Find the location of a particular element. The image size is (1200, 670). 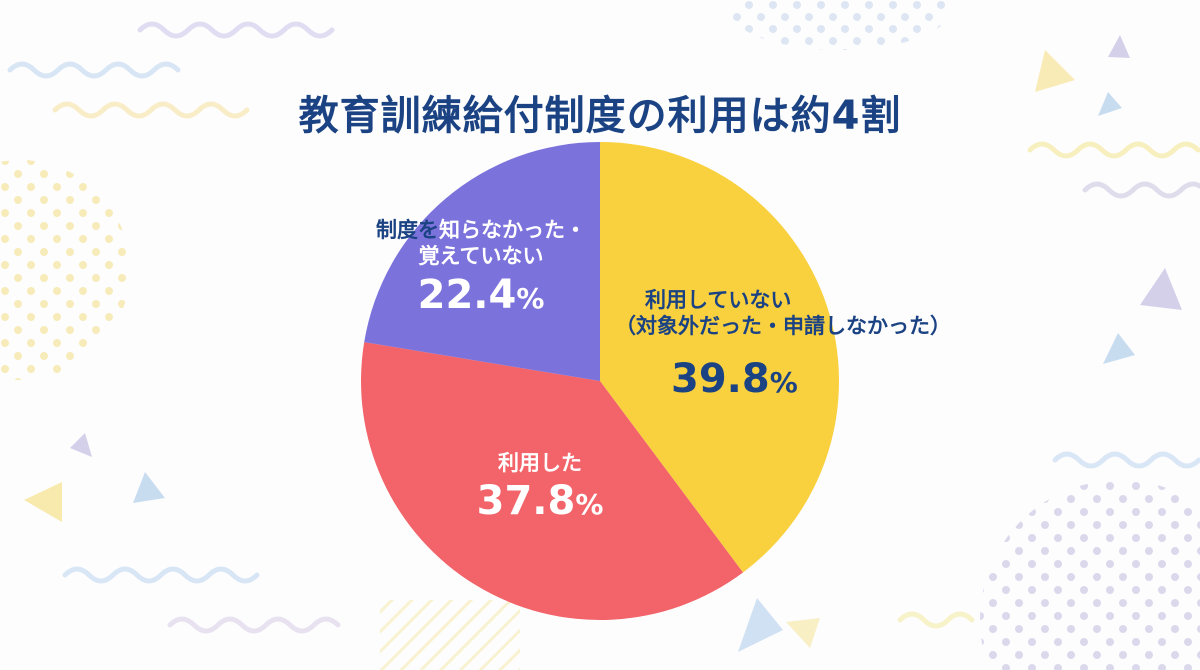

dot-cluster-bottom-right is located at coordinates (1090, 575).